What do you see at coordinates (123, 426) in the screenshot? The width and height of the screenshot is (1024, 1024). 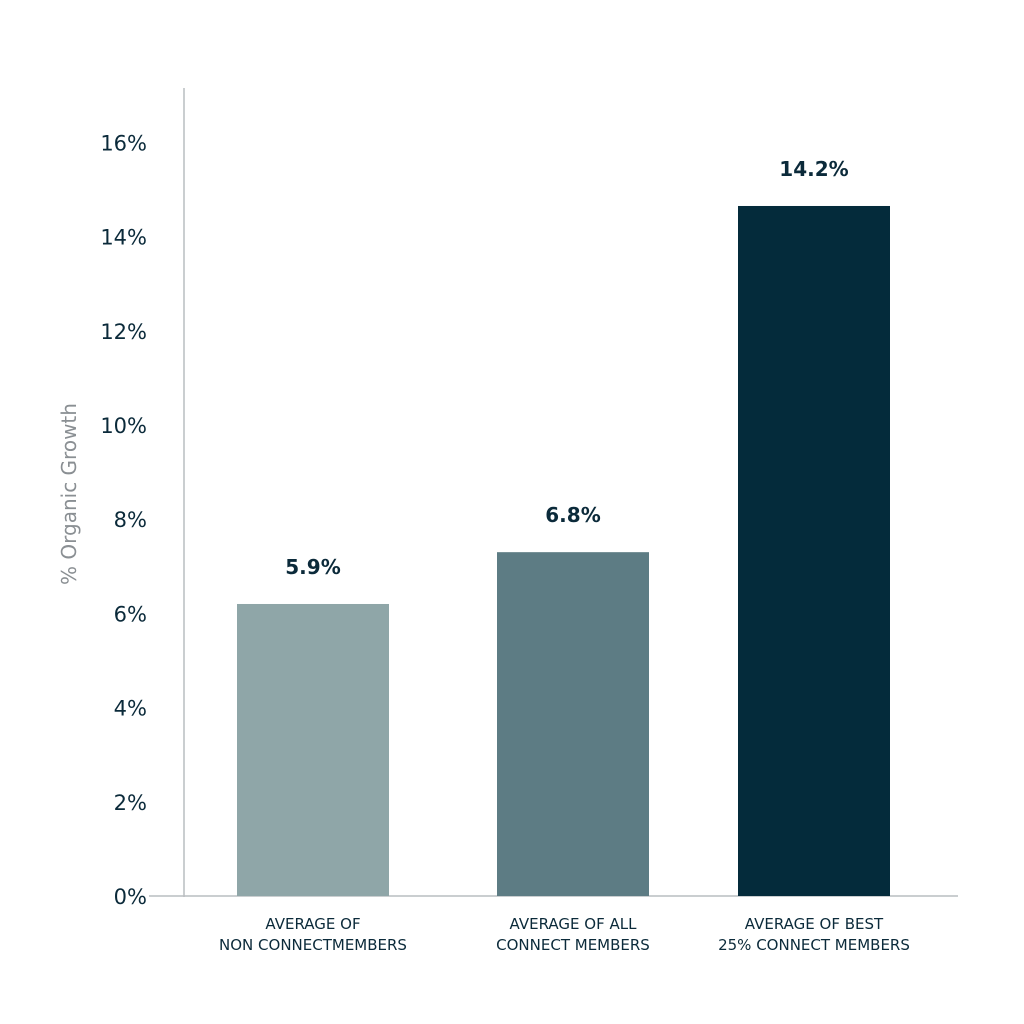 I see `y-tick-label: 10%` at bounding box center [123, 426].